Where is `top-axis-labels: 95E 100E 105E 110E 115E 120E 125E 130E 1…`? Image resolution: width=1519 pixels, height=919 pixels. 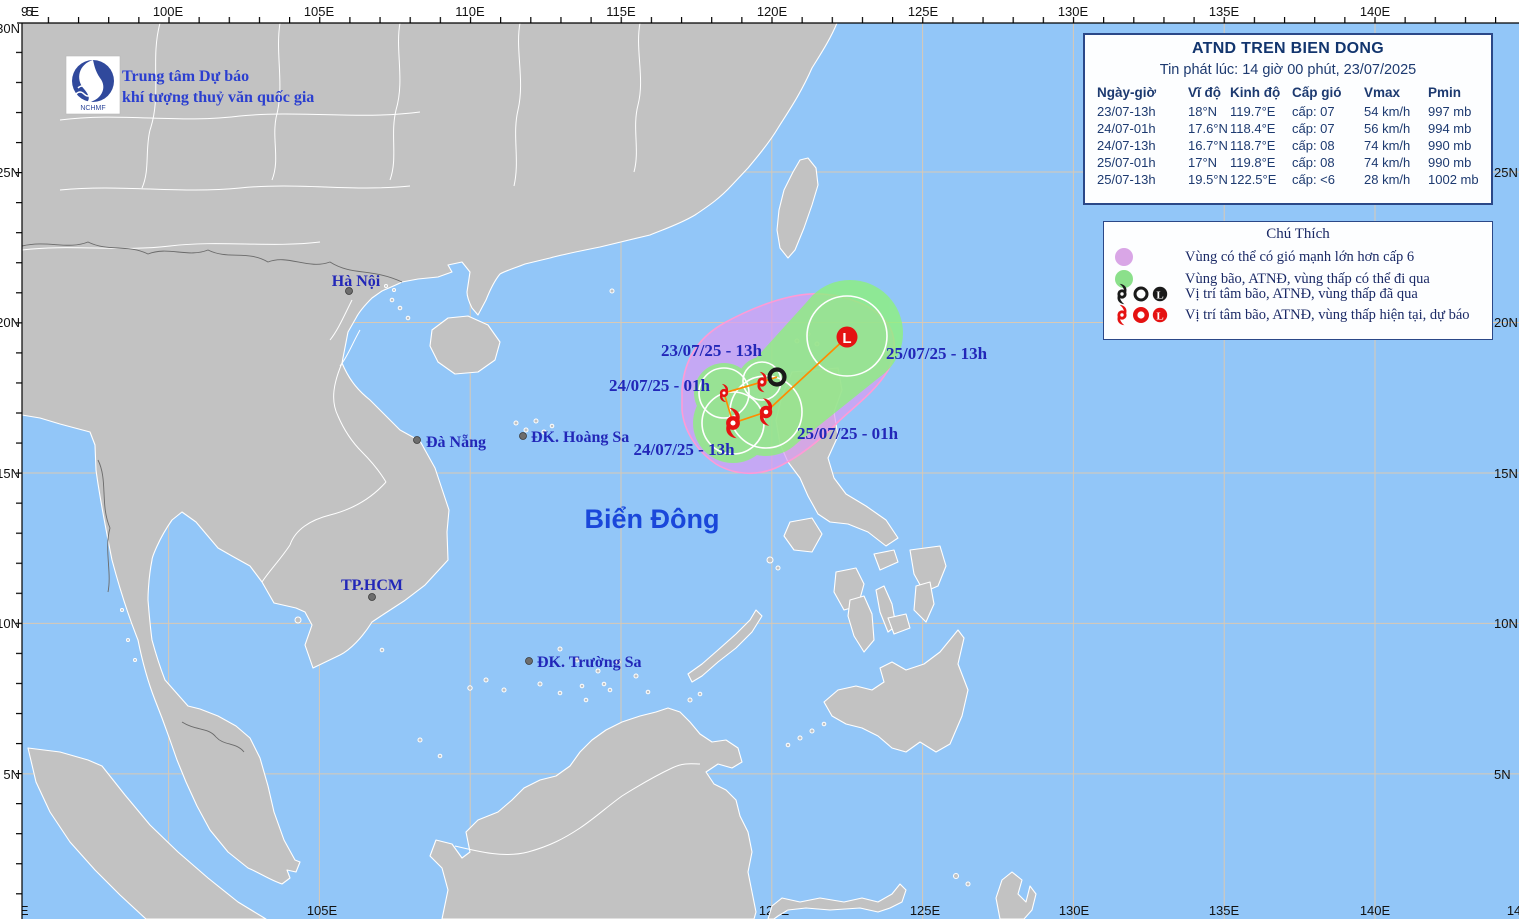 top-axis-labels: 95E 100E 105E 110E 115E 120E 125E 130E 1… is located at coordinates (706, 11).